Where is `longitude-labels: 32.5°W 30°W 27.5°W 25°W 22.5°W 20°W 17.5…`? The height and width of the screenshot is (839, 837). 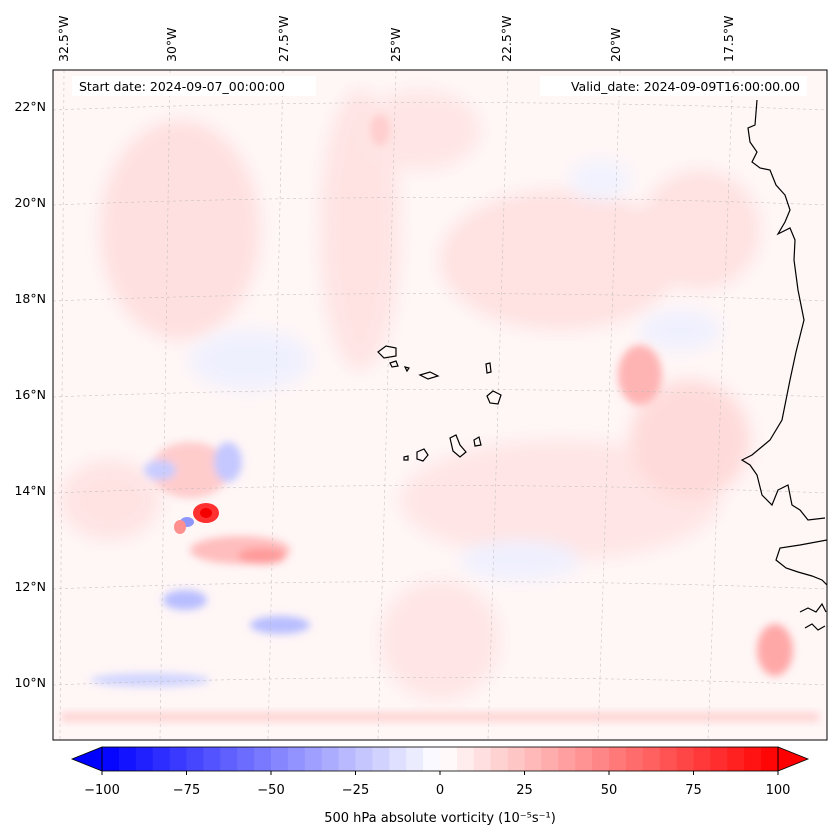 longitude-labels: 32.5°W 30°W 27.5°W 25°W 22.5°W 20°W 17.5… is located at coordinates (396, 39).